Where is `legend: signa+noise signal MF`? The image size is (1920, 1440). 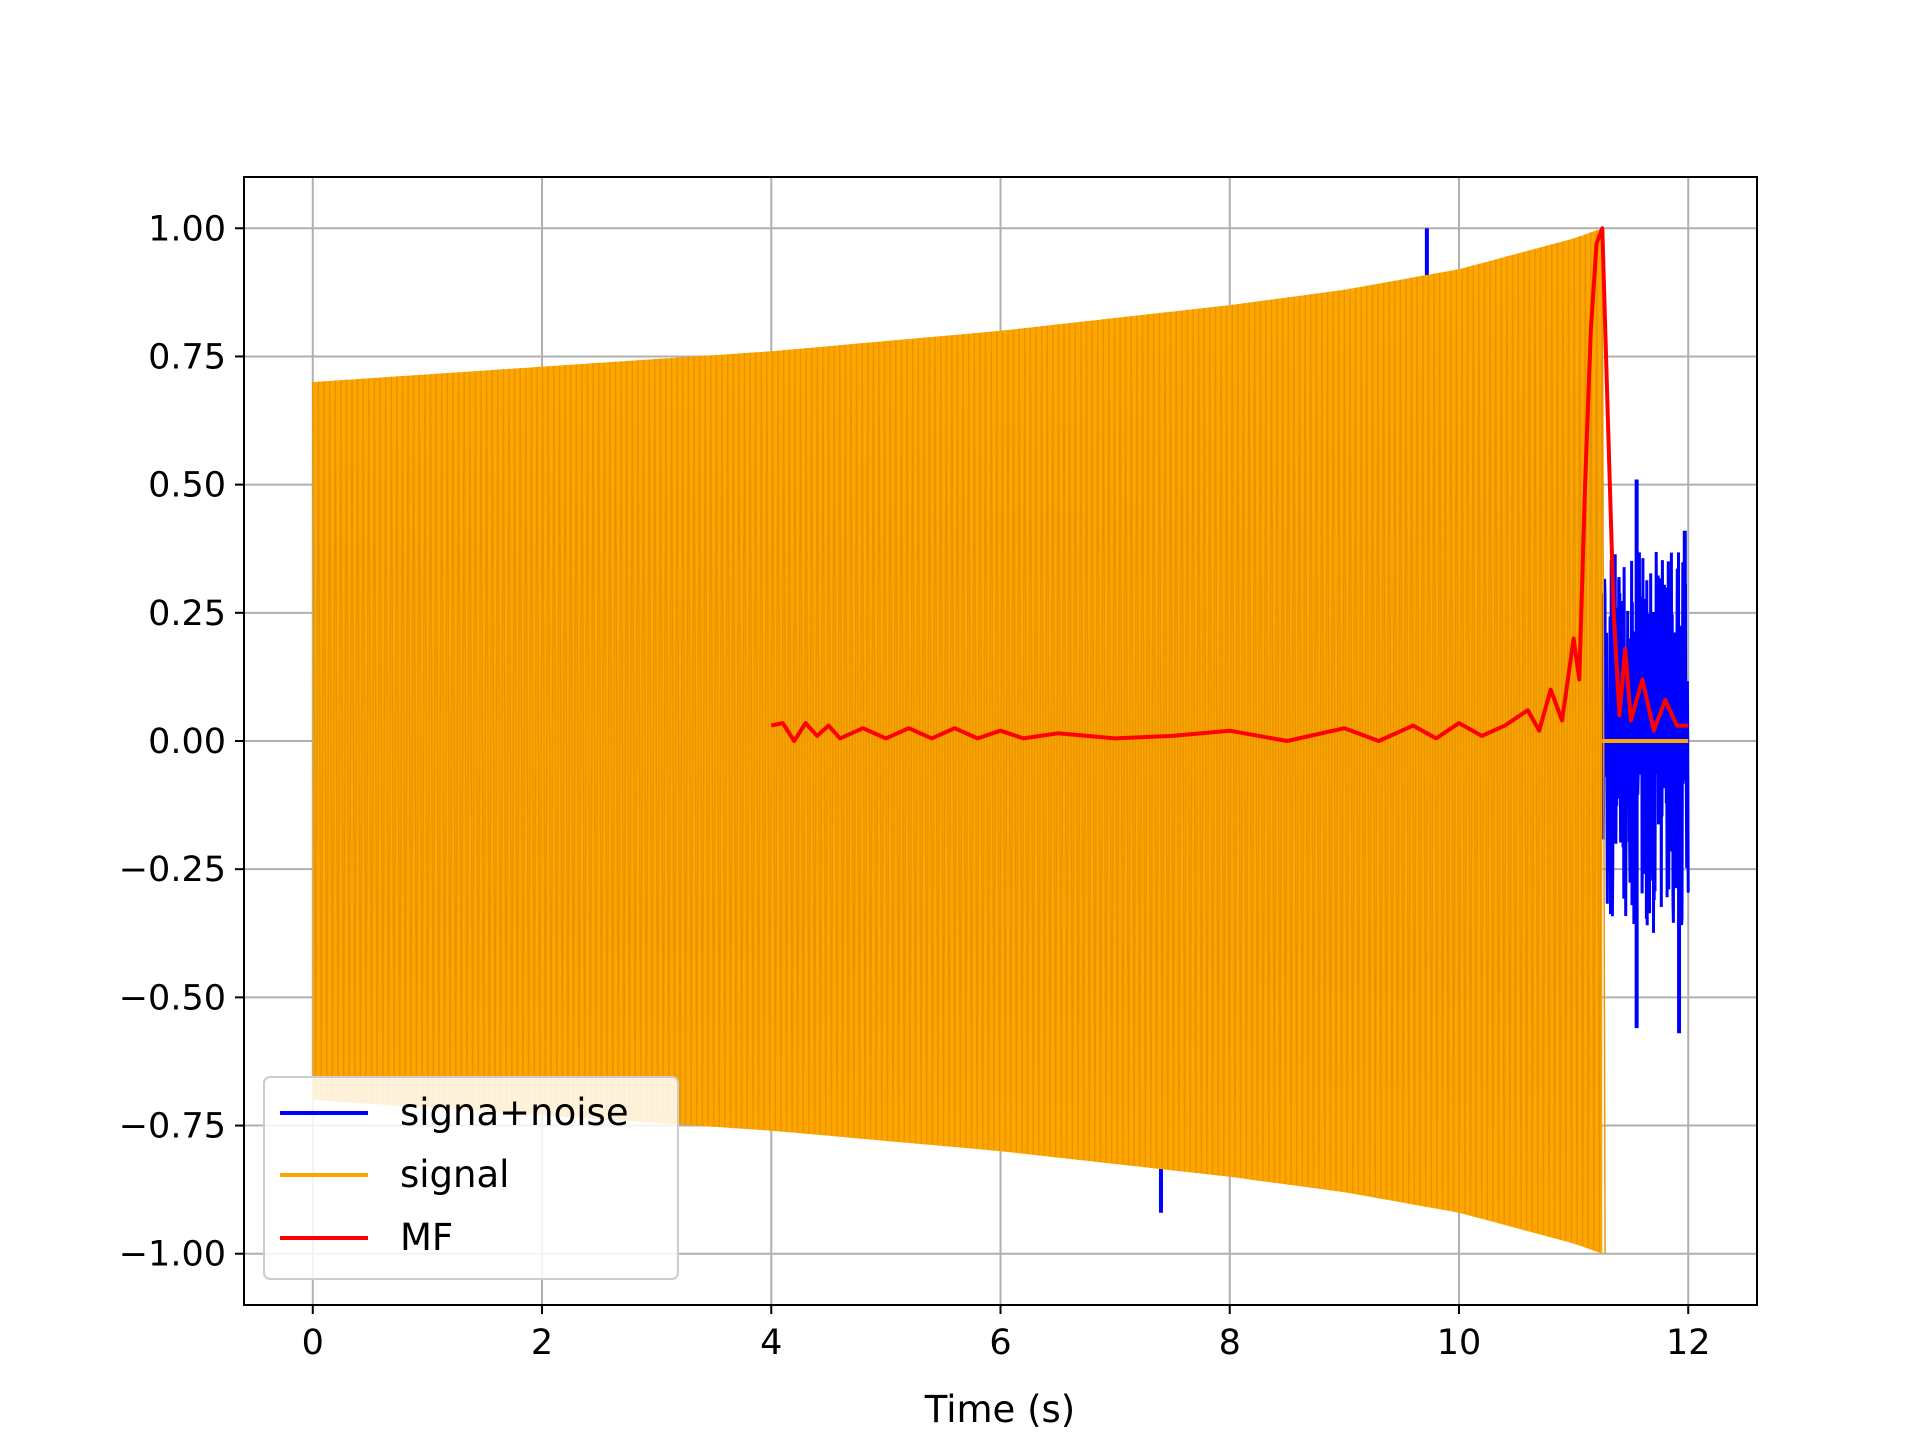 legend: signa+noise signal MF is located at coordinates (471, 1178).